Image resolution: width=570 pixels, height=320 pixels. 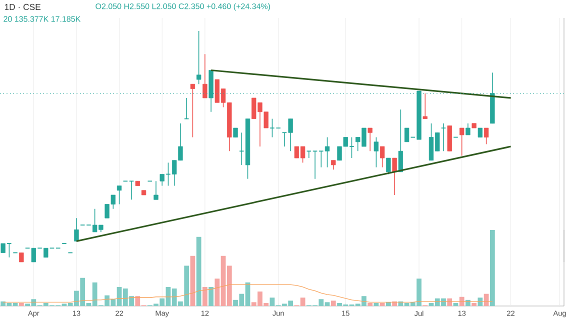 What do you see at coordinates (183, 7) in the screenshot?
I see `text: O2.050 H2.550 L2.050 C2.350 +0.460 (+24.34%)` at bounding box center [183, 7].